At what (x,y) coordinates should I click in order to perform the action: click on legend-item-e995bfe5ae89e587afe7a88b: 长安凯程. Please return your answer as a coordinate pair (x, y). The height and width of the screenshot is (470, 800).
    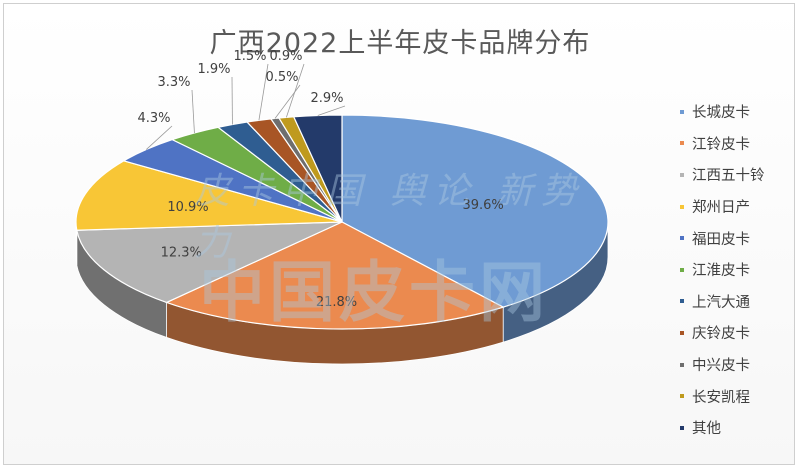
    Looking at the image, I should click on (734, 396).